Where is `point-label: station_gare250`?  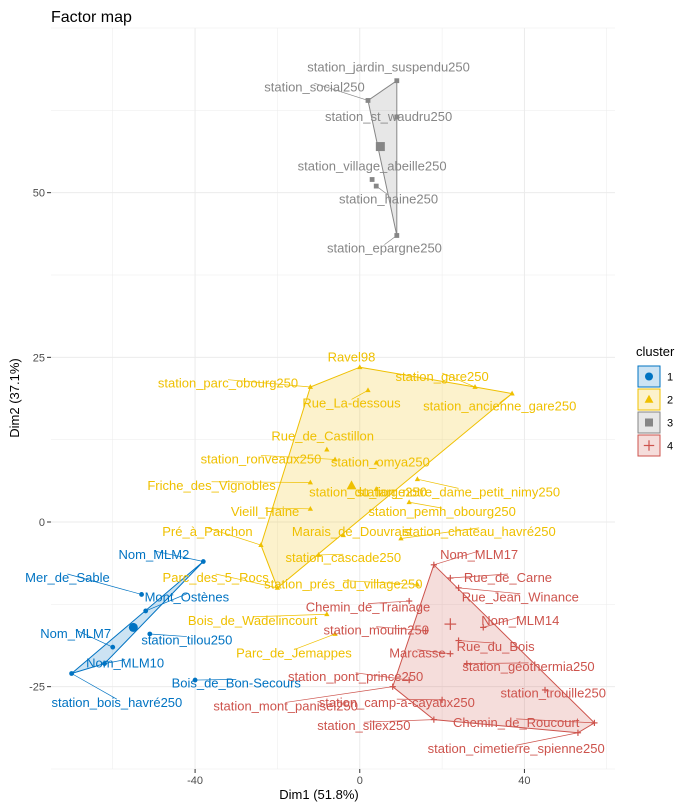
point-label: station_gare250 is located at coordinates (441, 376).